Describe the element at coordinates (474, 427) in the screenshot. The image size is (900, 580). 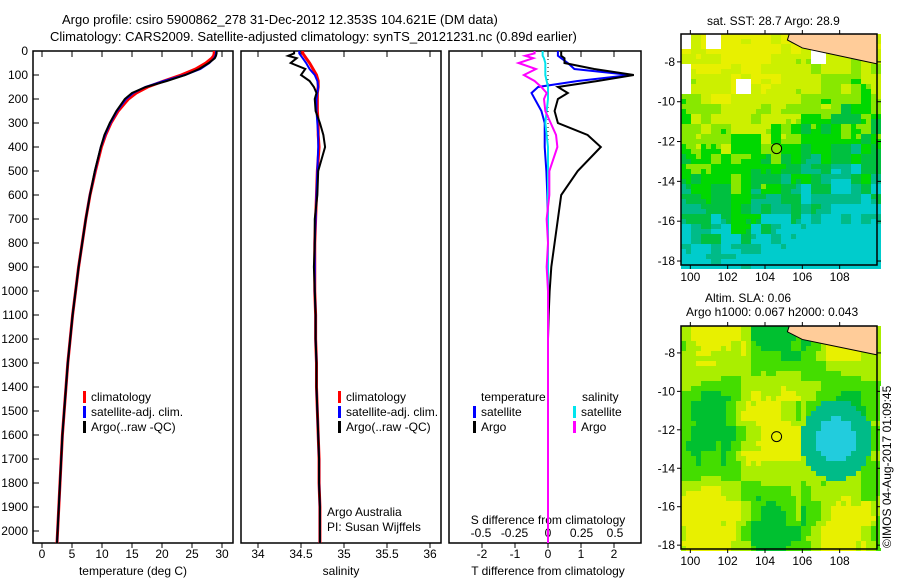
I see `legend-swatch` at that location.